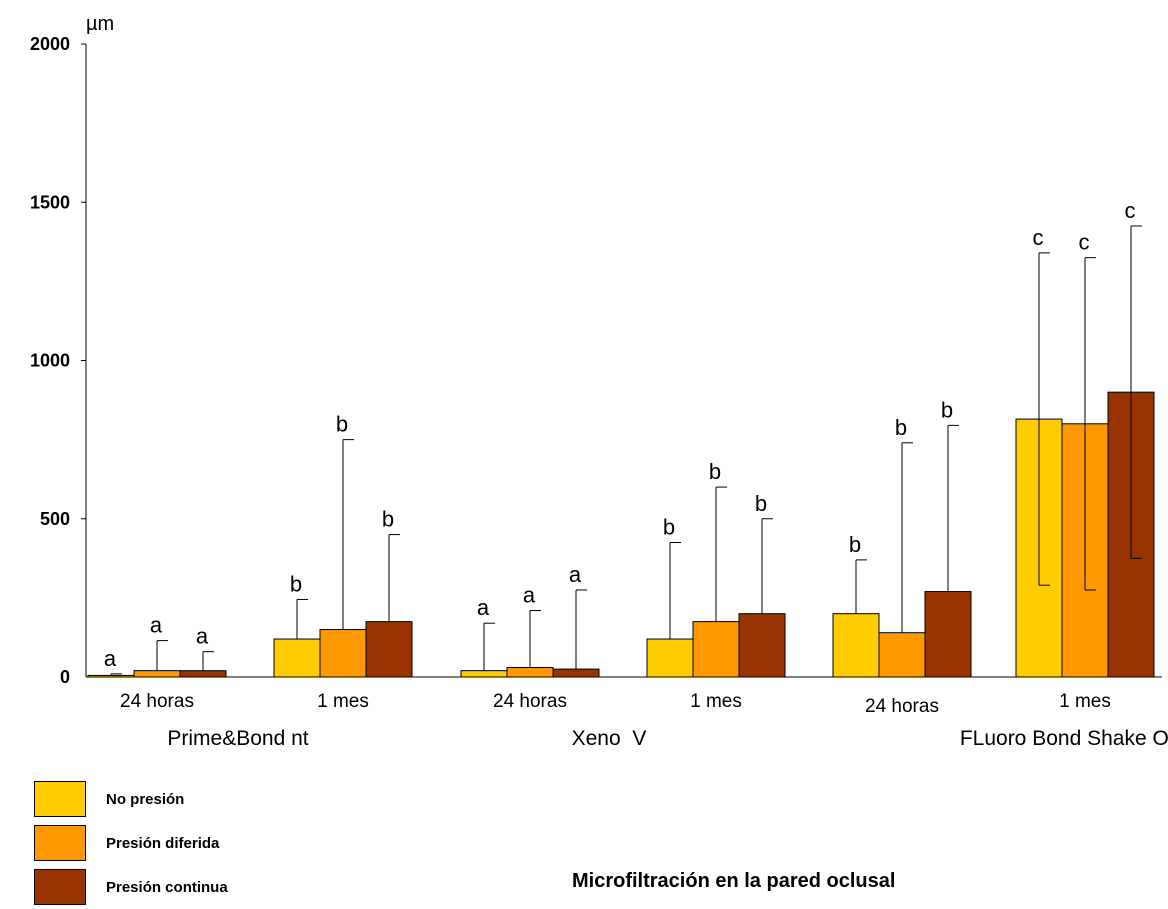  Describe the element at coordinates (667, 738) in the screenshot. I see `x-group-labels: Prime&Bond nt Xeno V FLuoro Bond Shake One` at that location.